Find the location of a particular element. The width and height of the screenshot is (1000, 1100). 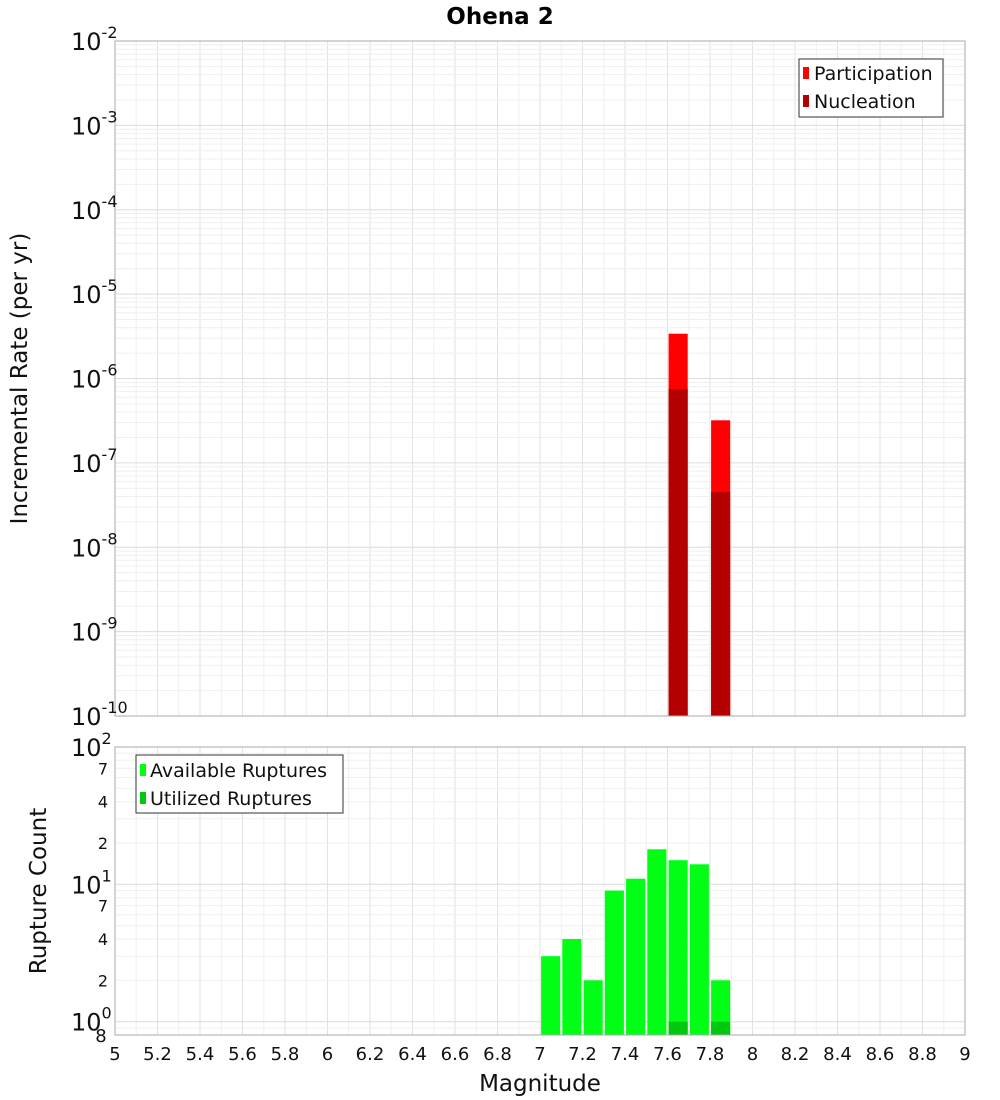

legend-label: Available Ruptures is located at coordinates (238, 771).